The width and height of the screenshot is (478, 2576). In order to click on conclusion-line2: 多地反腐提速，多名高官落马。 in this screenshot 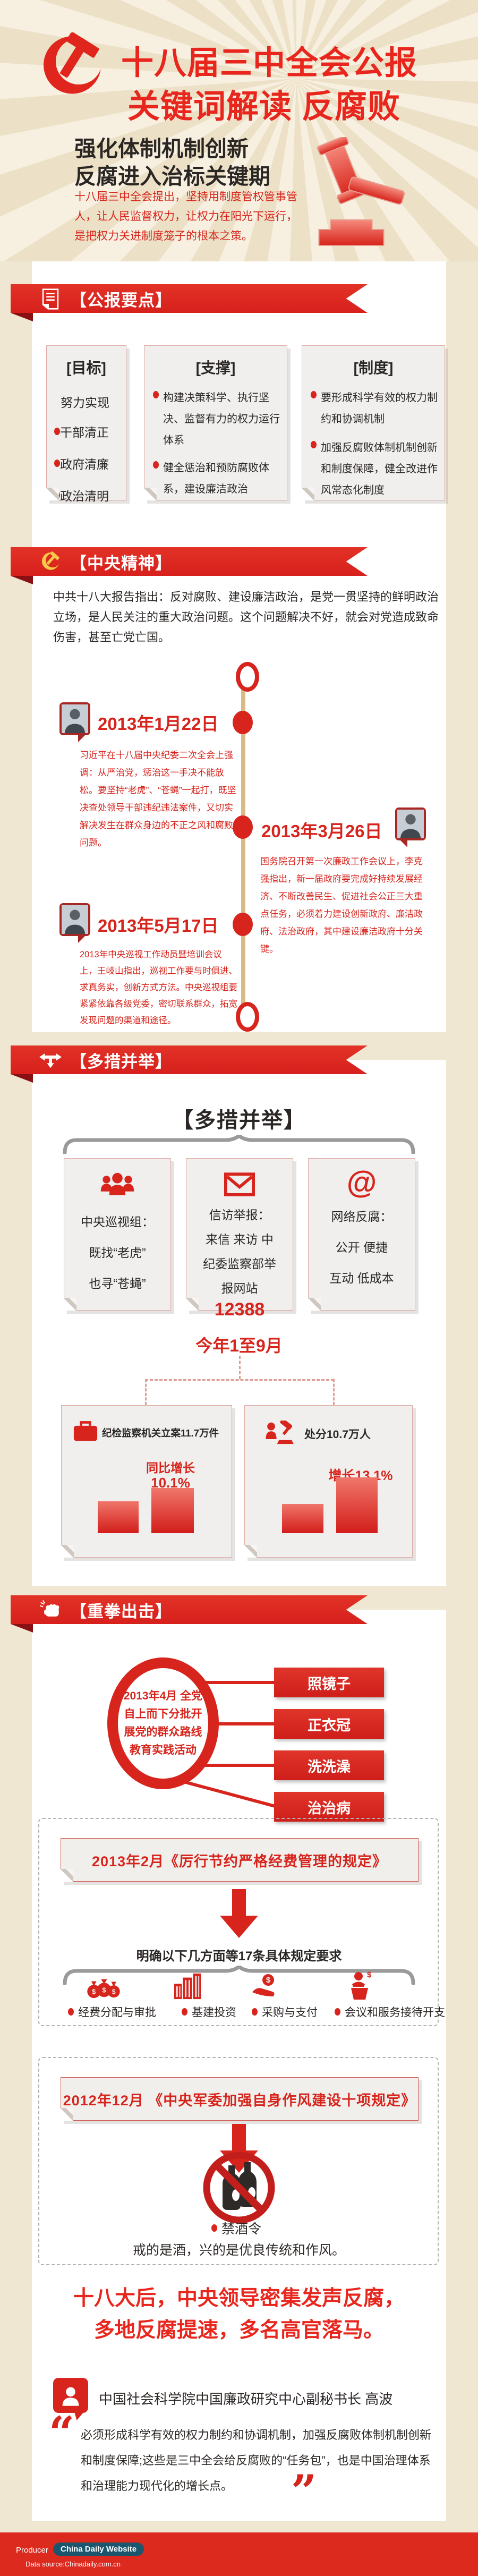, I will do `click(238, 2330)`.